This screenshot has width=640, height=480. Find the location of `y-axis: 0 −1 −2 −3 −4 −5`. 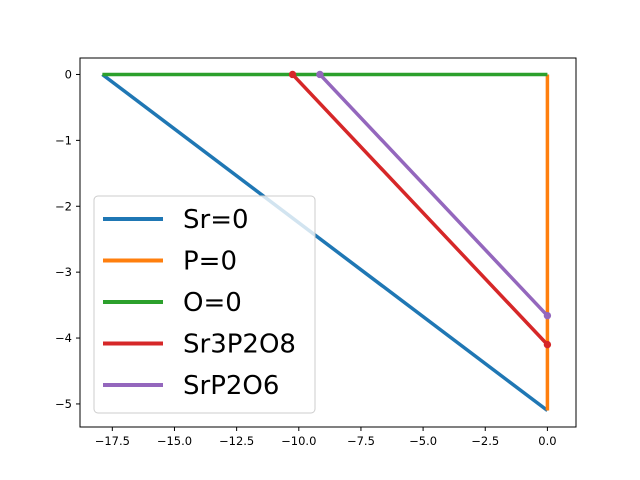

y-axis: 0 −1 −2 −3 −4 −5 is located at coordinates (67, 239).